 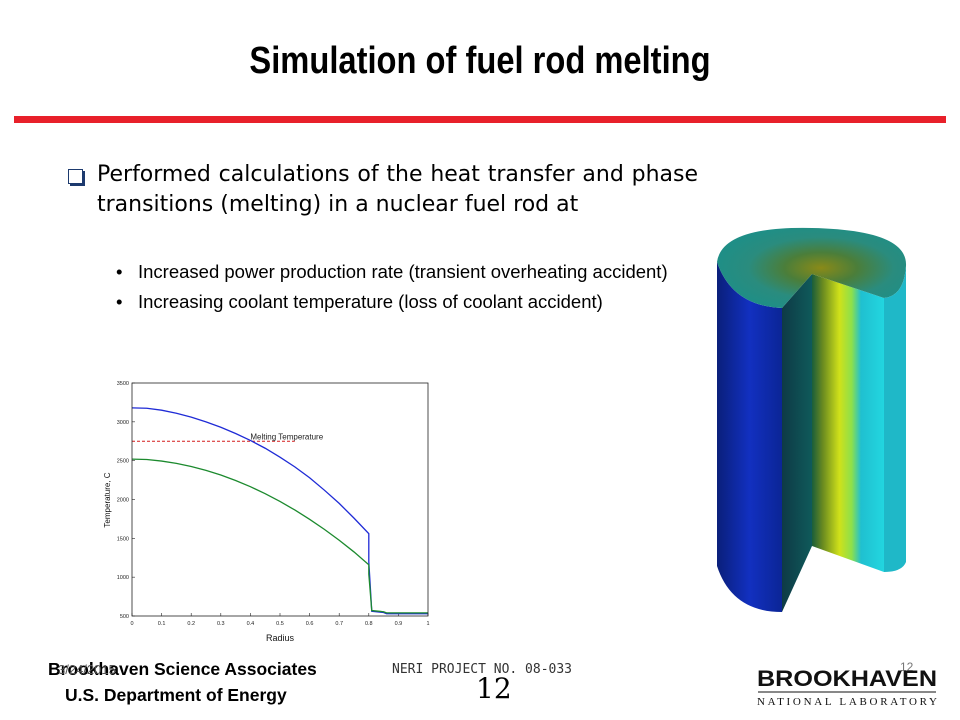 What do you see at coordinates (339, 624) in the screenshot?
I see `x-tick-label: 0.7` at bounding box center [339, 624].